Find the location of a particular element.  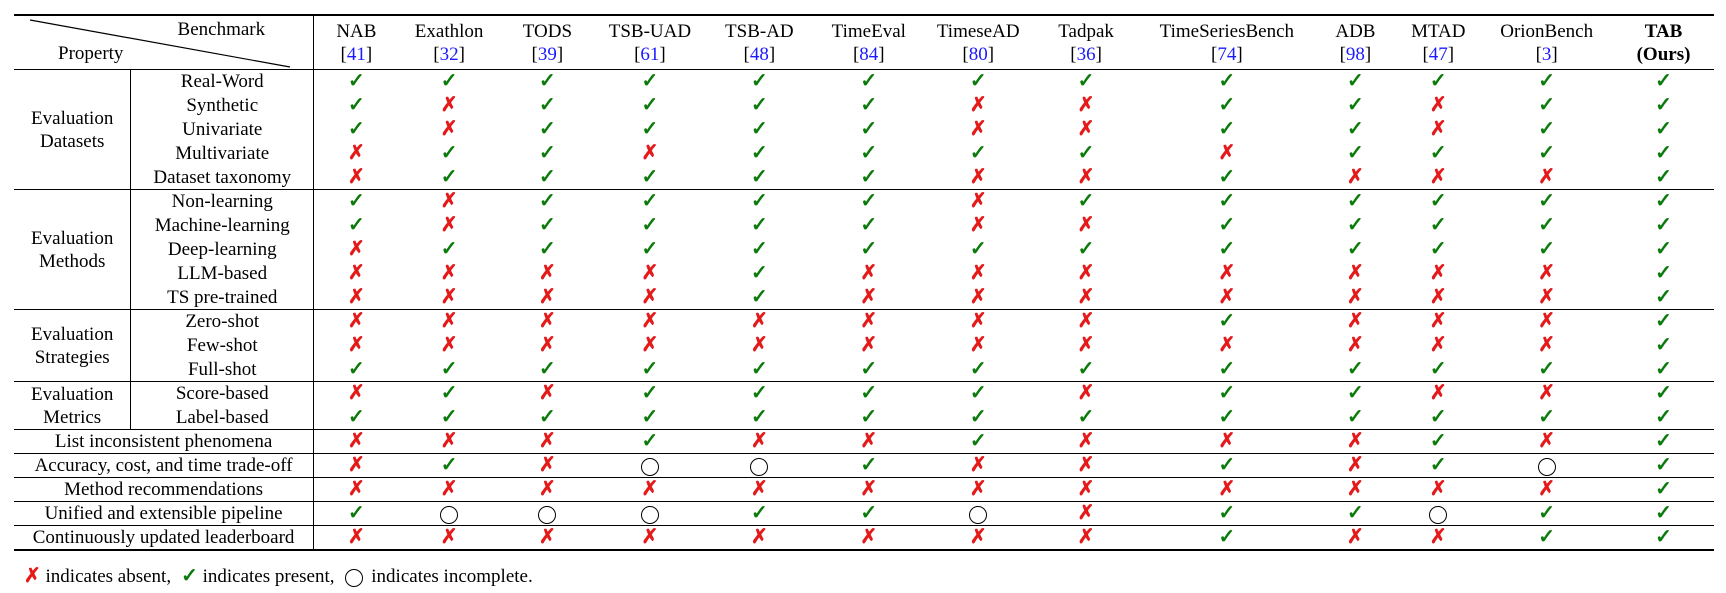

citation-link: 48 is located at coordinates (759, 54).